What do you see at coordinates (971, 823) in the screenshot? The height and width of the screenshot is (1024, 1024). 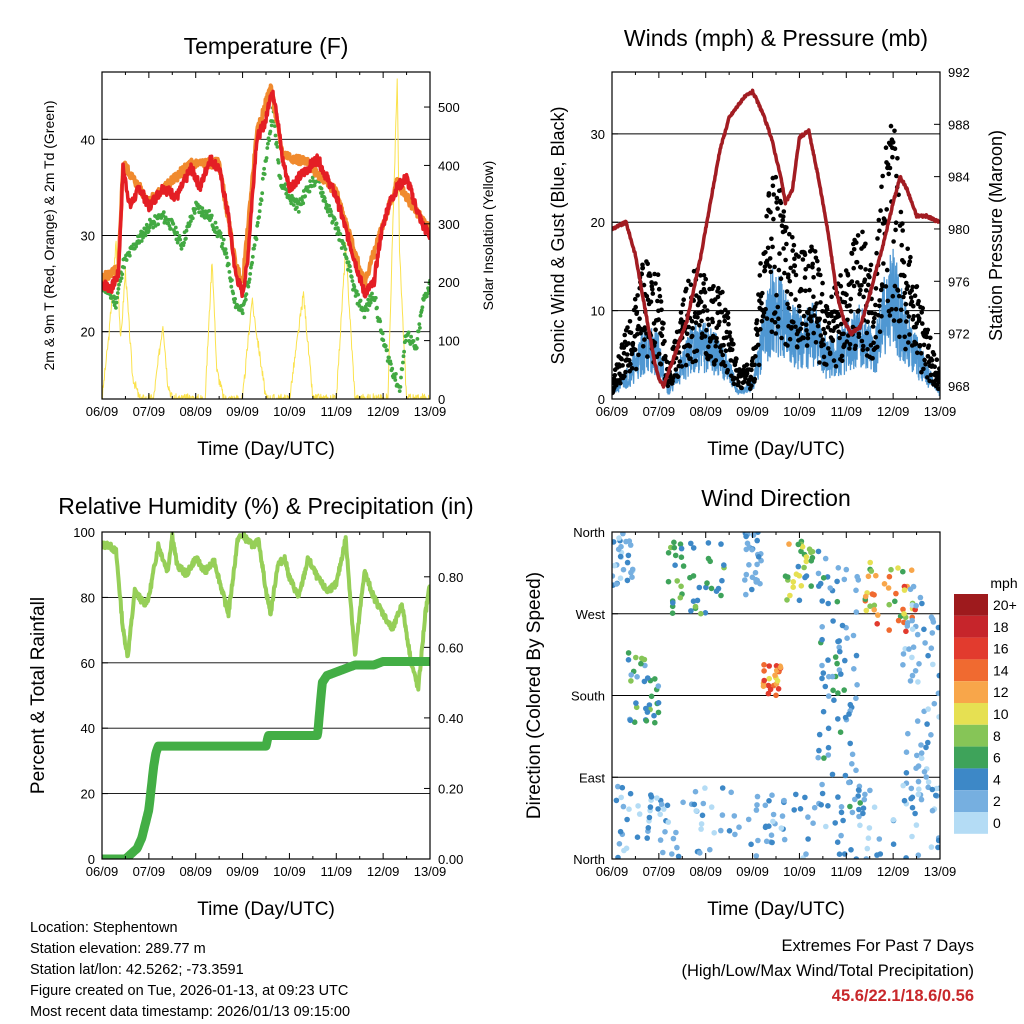 I see `legend-swatch` at bounding box center [971, 823].